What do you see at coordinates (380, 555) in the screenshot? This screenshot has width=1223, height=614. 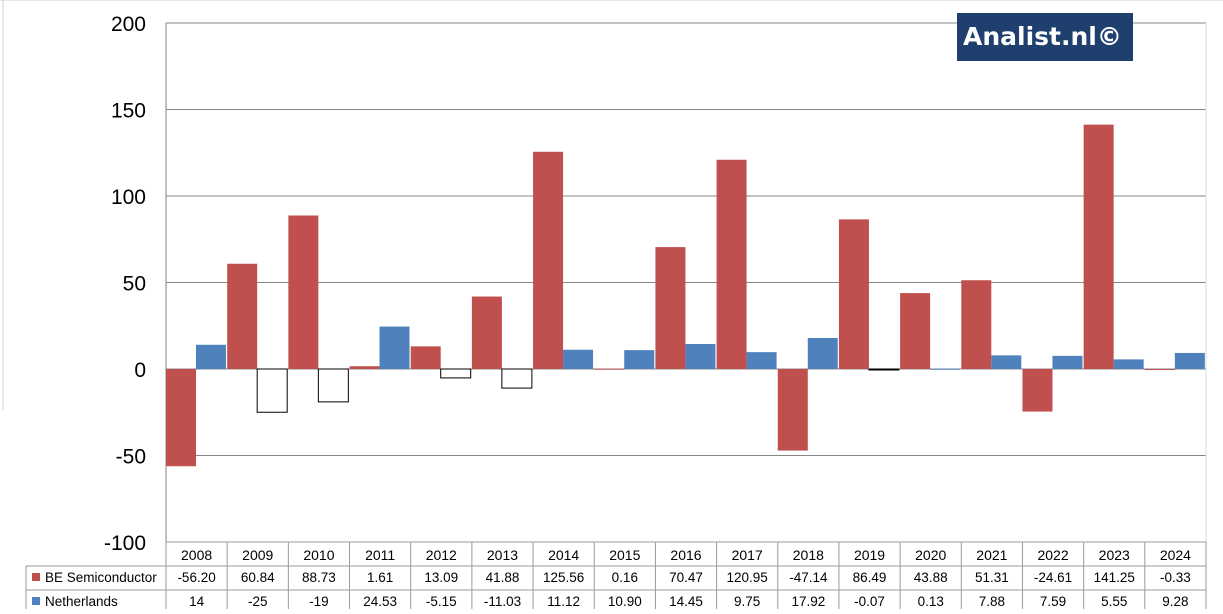 I see `x-tick-label: 2011` at bounding box center [380, 555].